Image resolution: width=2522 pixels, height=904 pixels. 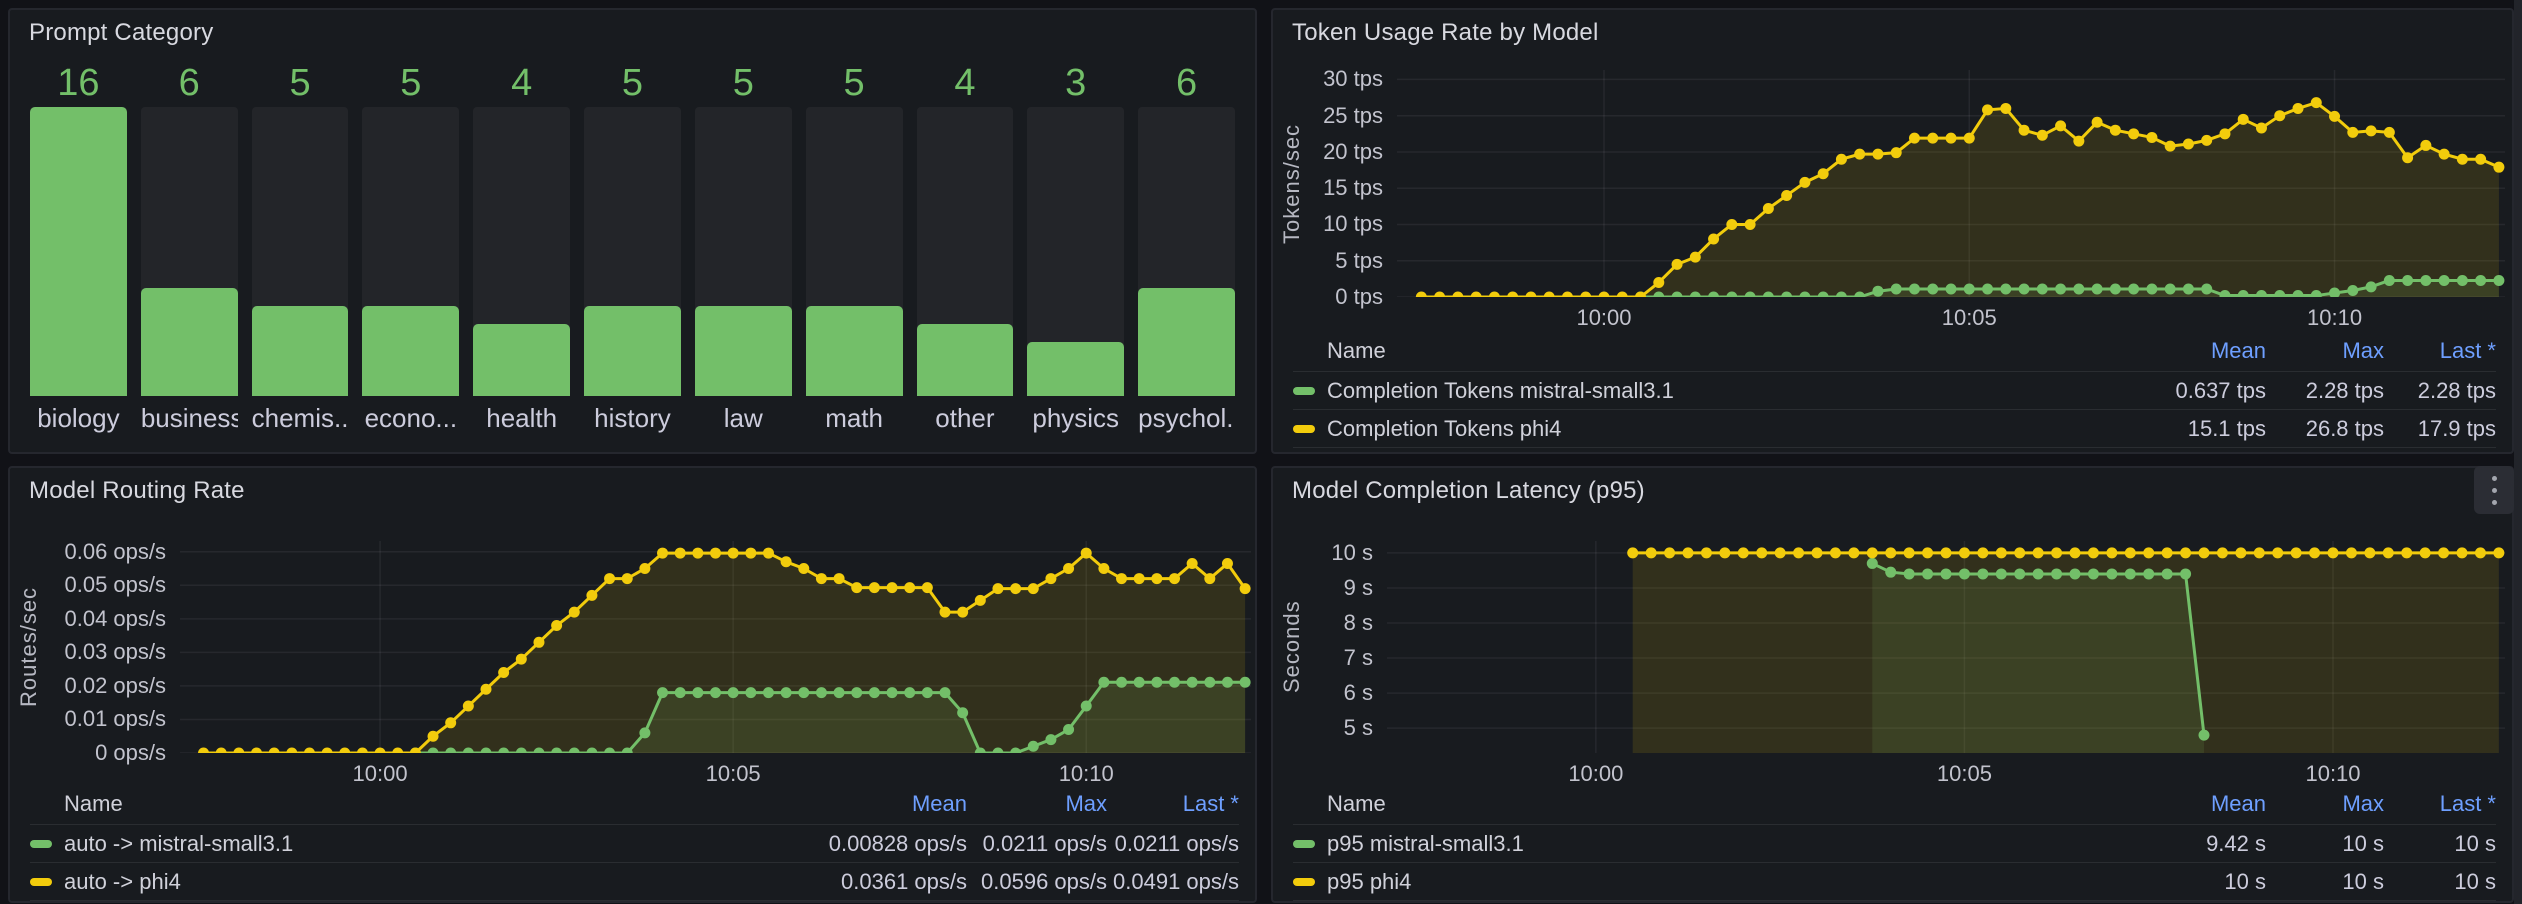 What do you see at coordinates (2475, 843) in the screenshot?
I see `legend-stat-value: 10 s` at bounding box center [2475, 843].